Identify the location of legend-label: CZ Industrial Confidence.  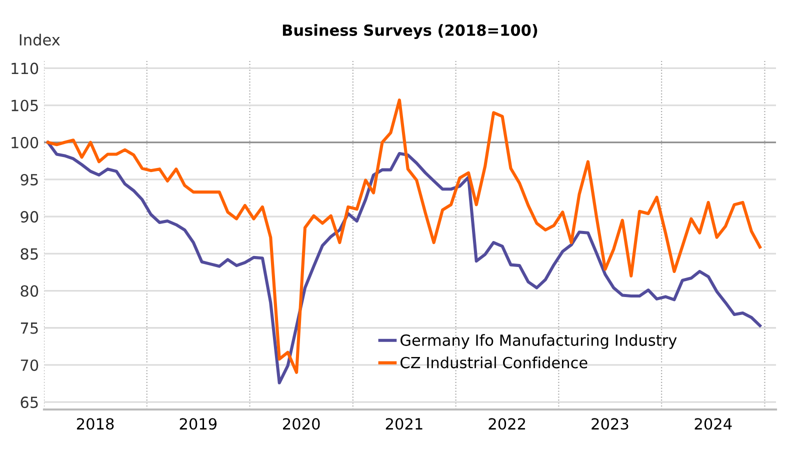
(494, 362).